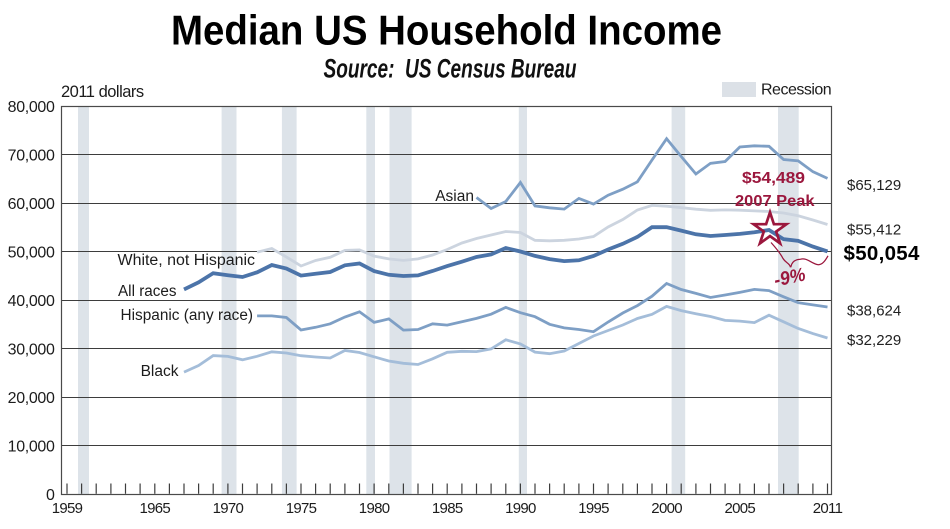 The height and width of the screenshot is (529, 950). I want to click on svg-text: Asian, so click(454, 196).